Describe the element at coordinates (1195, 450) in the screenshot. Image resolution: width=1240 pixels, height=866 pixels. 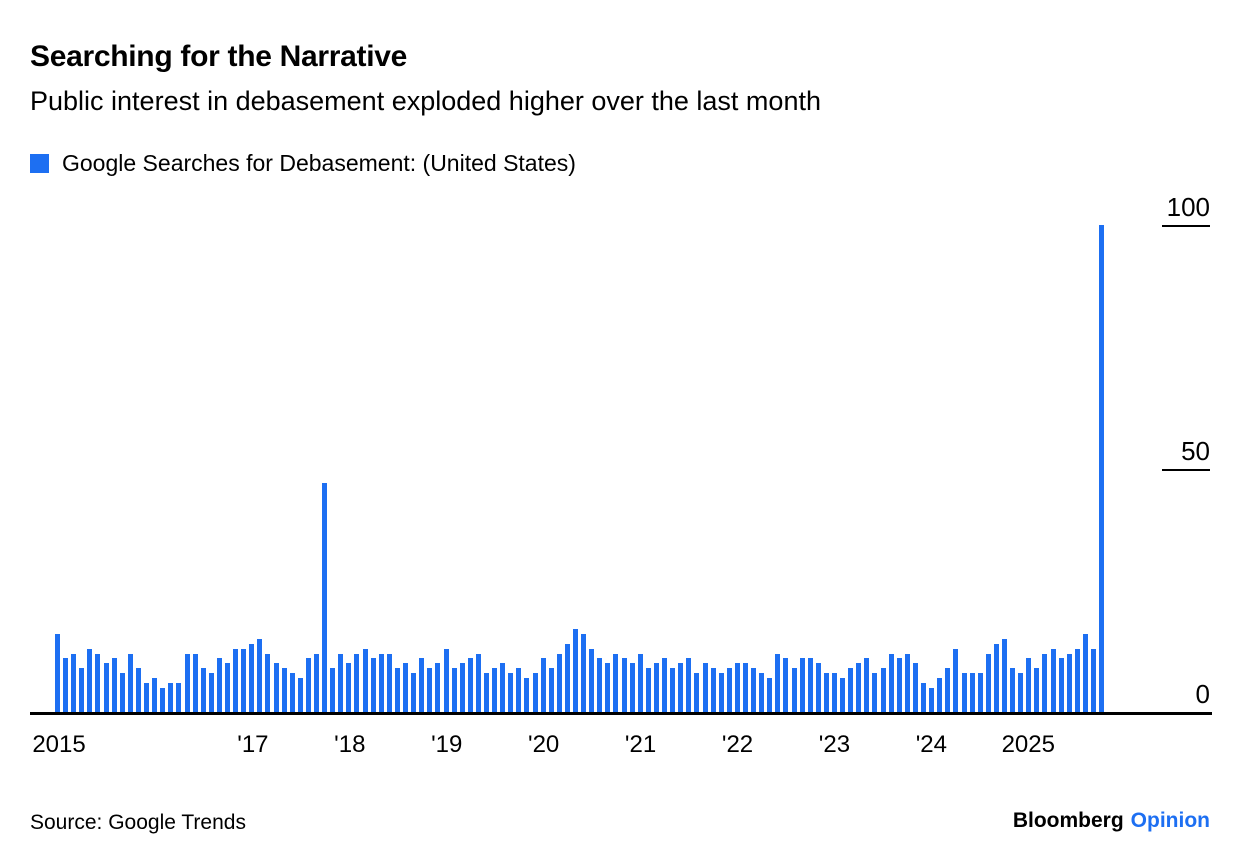
I see `y-axis-label: 50` at that location.